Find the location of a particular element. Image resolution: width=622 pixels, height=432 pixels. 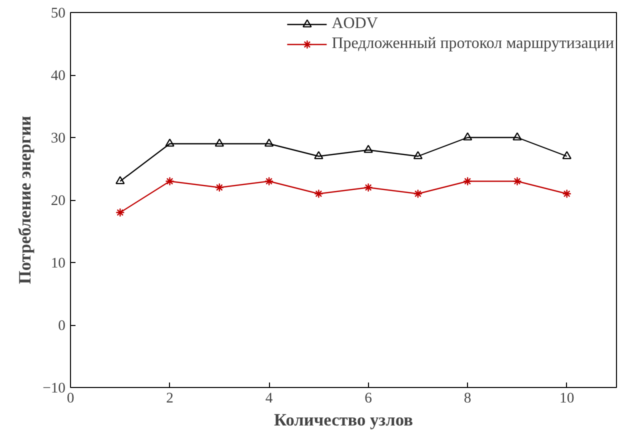

x-tick-label: 8 is located at coordinates (468, 398).